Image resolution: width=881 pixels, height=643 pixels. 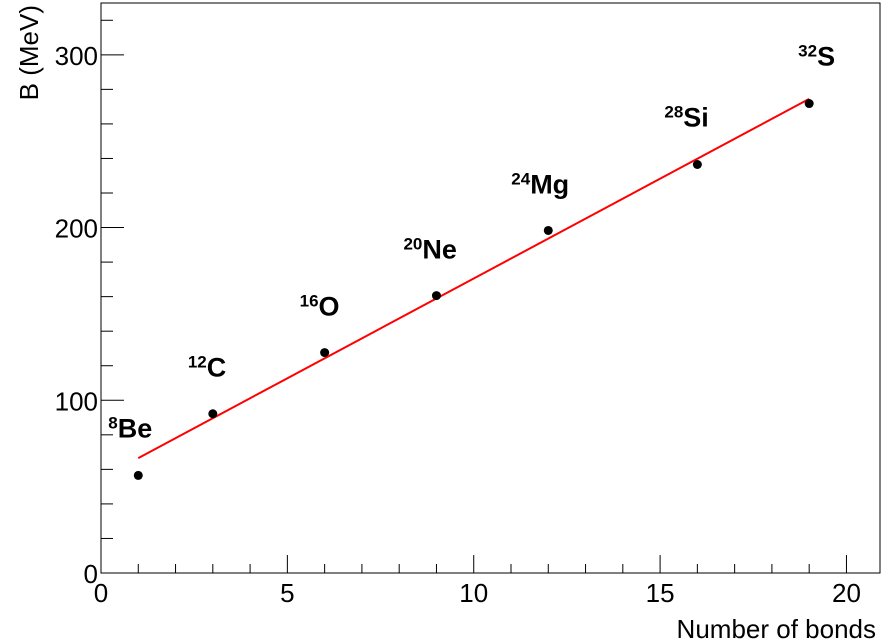 I want to click on x-tick-label: 10, so click(x=473, y=593).